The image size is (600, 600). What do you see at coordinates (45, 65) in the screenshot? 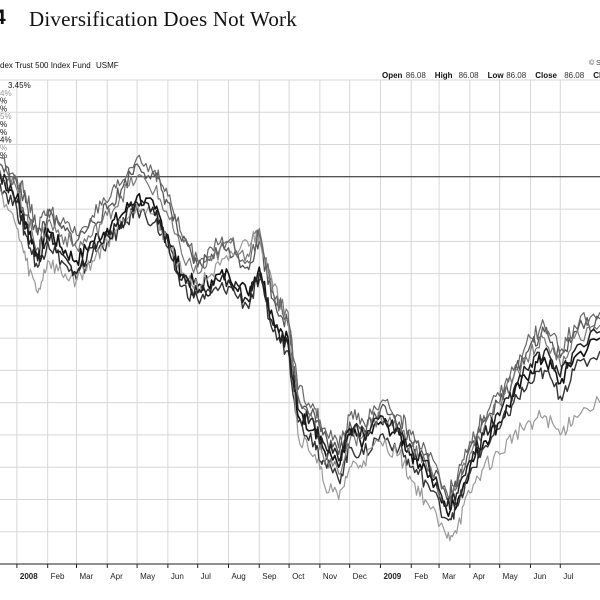
I see `fund-label-text: dex Trust 500 Index Fund` at bounding box center [45, 65].